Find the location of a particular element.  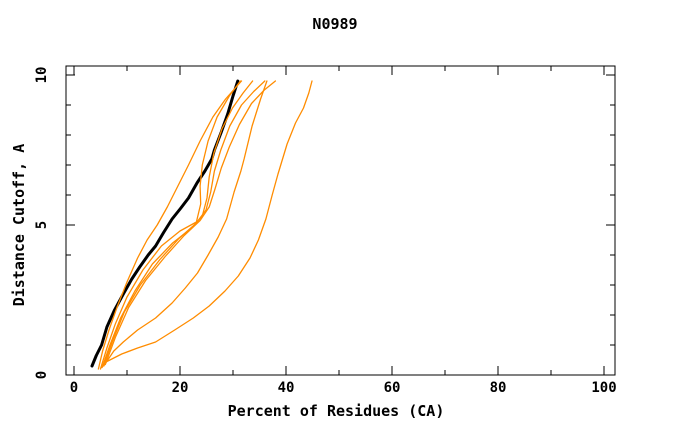

x-tick-label: 60 is located at coordinates (392, 388).